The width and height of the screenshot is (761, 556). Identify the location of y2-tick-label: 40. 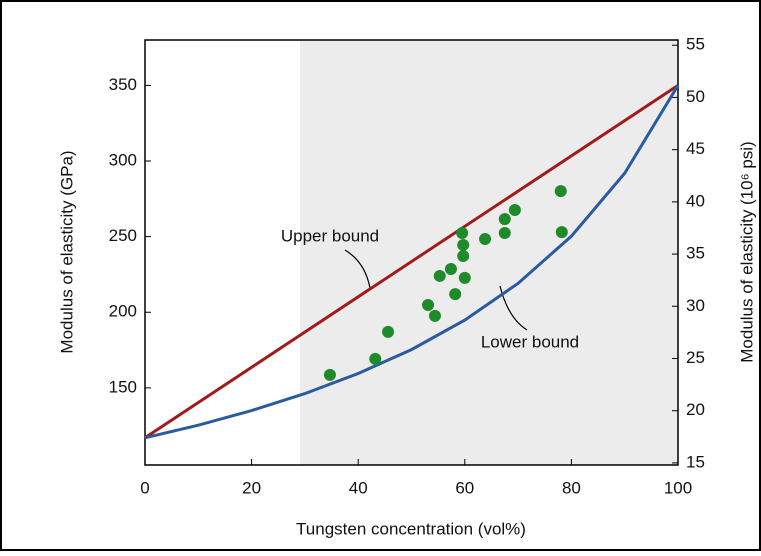
(695, 200).